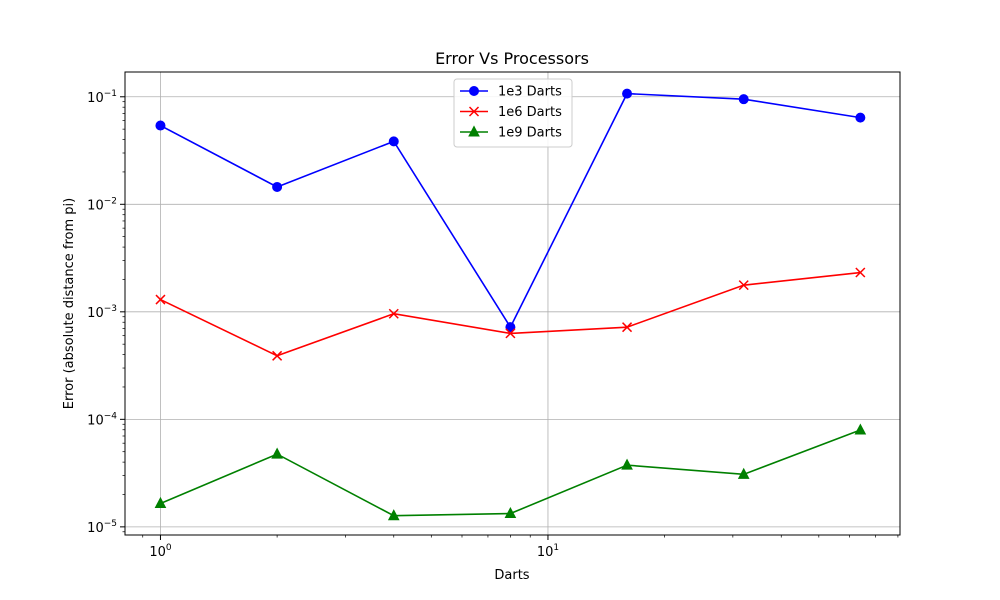  Describe the element at coordinates (102, 312) in the screenshot. I see `y-tick-label: 10⁻³` at that location.